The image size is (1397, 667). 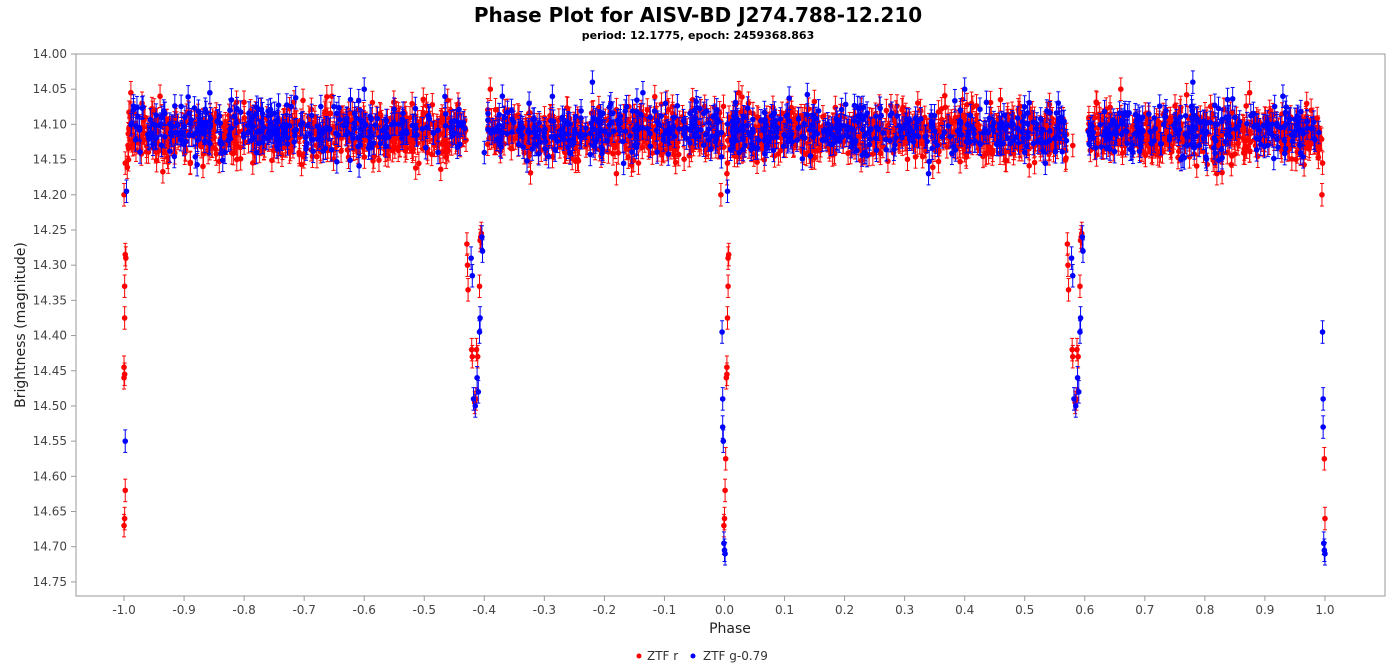 I want to click on x-tick-label: -0.6, so click(x=364, y=610).